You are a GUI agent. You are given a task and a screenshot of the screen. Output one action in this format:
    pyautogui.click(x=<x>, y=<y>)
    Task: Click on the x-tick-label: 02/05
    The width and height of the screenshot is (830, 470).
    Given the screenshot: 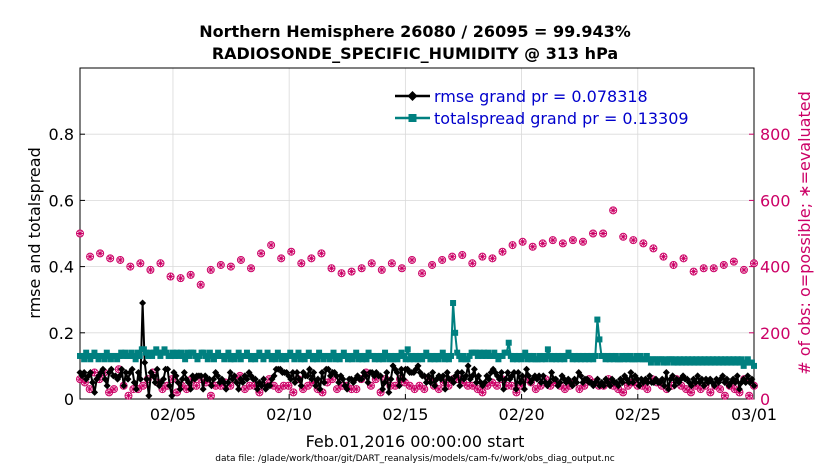 What is the action you would take?
    pyautogui.click(x=173, y=414)
    